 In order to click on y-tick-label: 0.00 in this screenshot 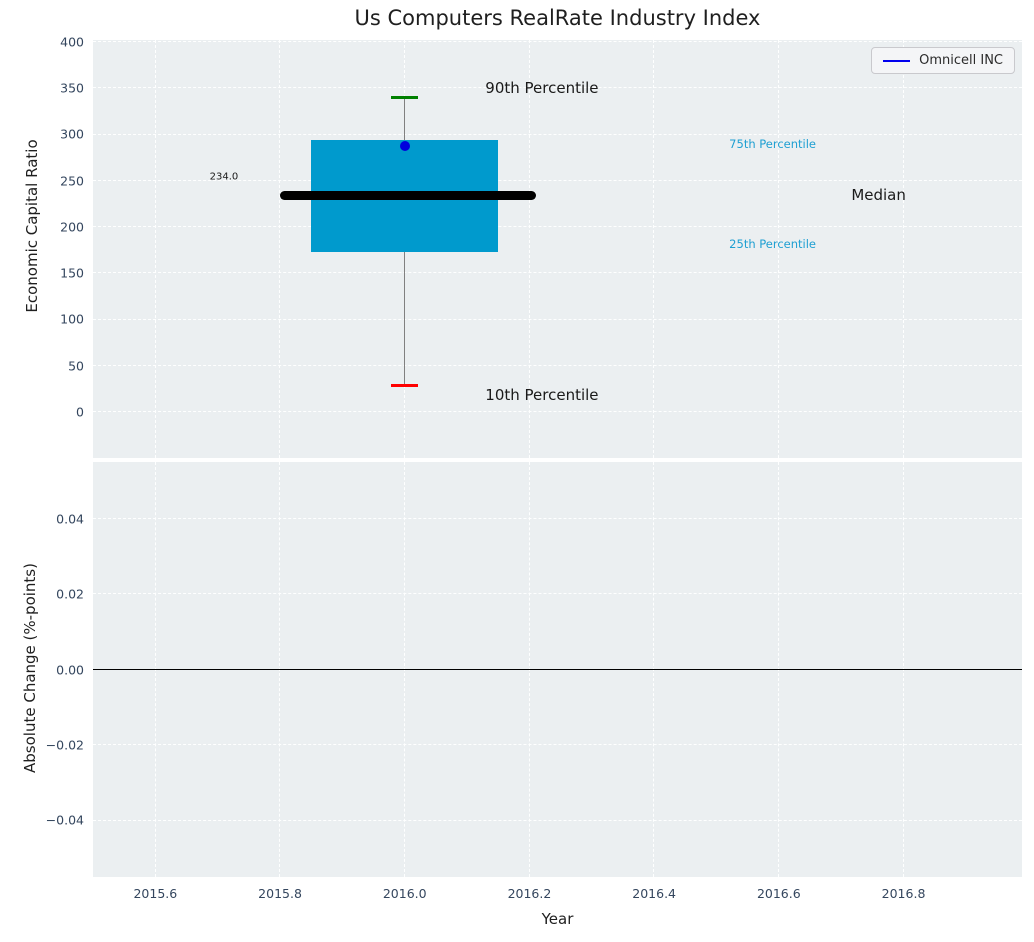, I will do `click(70, 669)`.